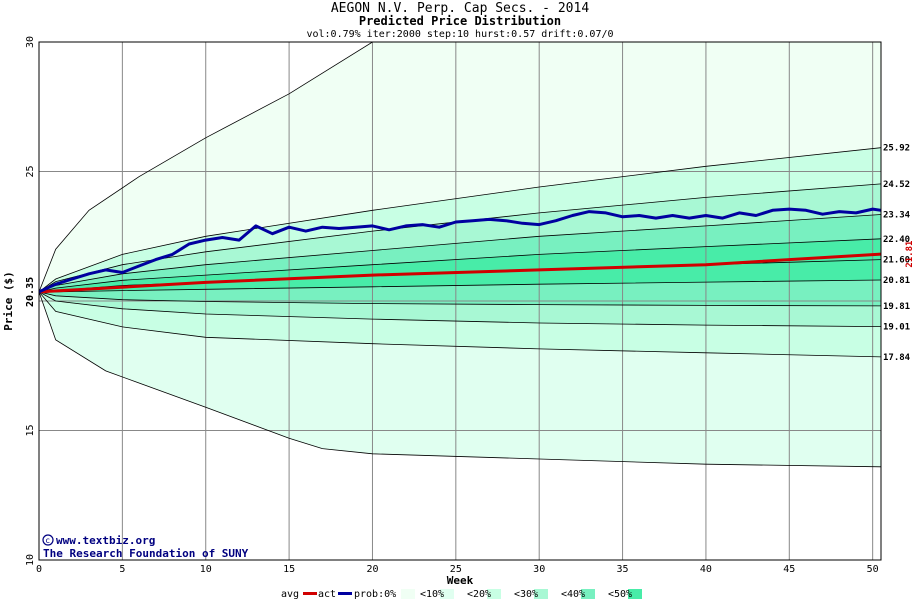 The width and height of the screenshot is (920, 600). I want to click on percentile-label: 17.84, so click(897, 358).